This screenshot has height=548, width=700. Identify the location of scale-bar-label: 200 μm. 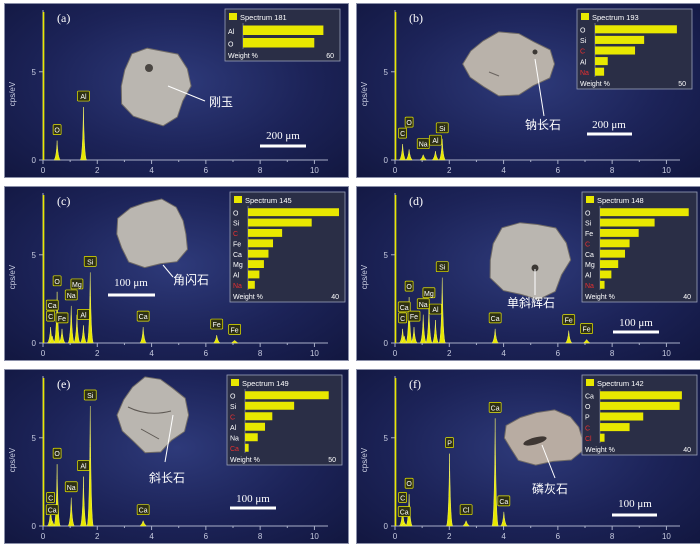
(609, 125).